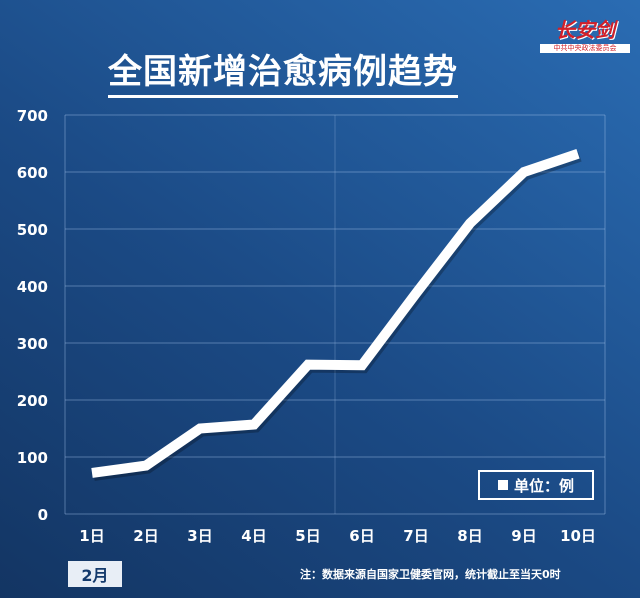 The height and width of the screenshot is (598, 640). I want to click on y-tick-label: 300, so click(32, 344).